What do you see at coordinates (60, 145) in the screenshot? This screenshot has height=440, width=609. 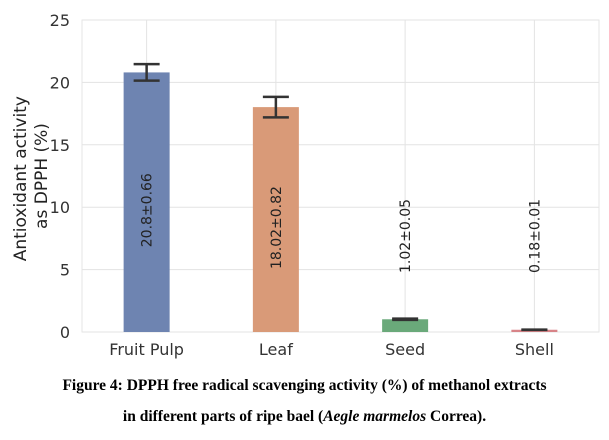 I see `y-tick-label: 15` at bounding box center [60, 145].